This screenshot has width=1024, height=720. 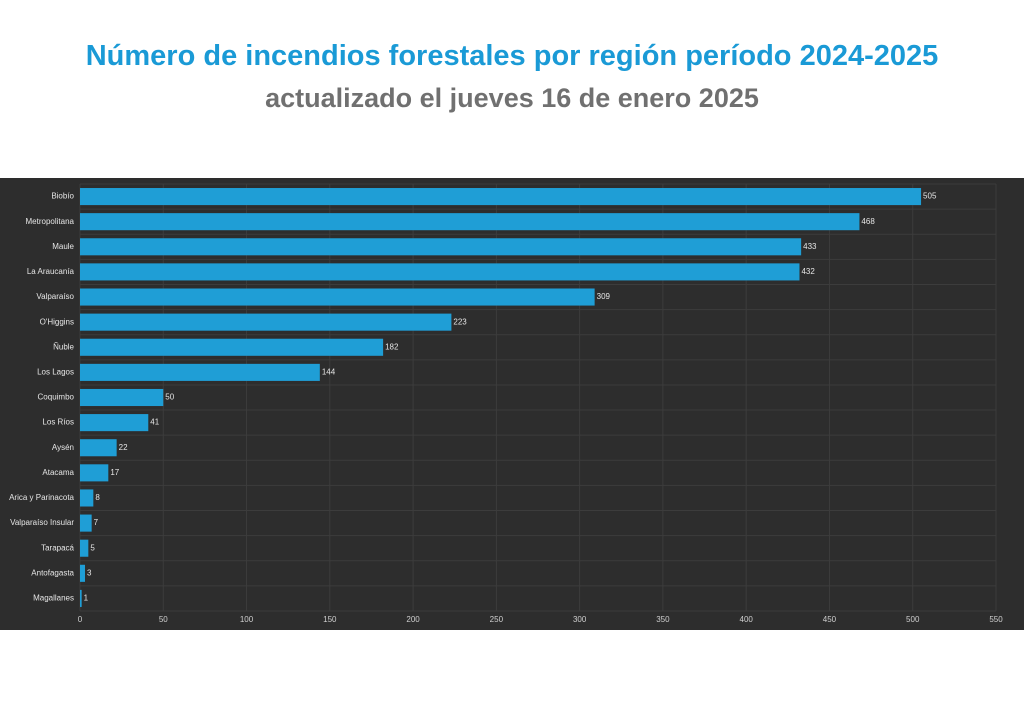 I want to click on category-label: Tarapacá, so click(x=57, y=547).